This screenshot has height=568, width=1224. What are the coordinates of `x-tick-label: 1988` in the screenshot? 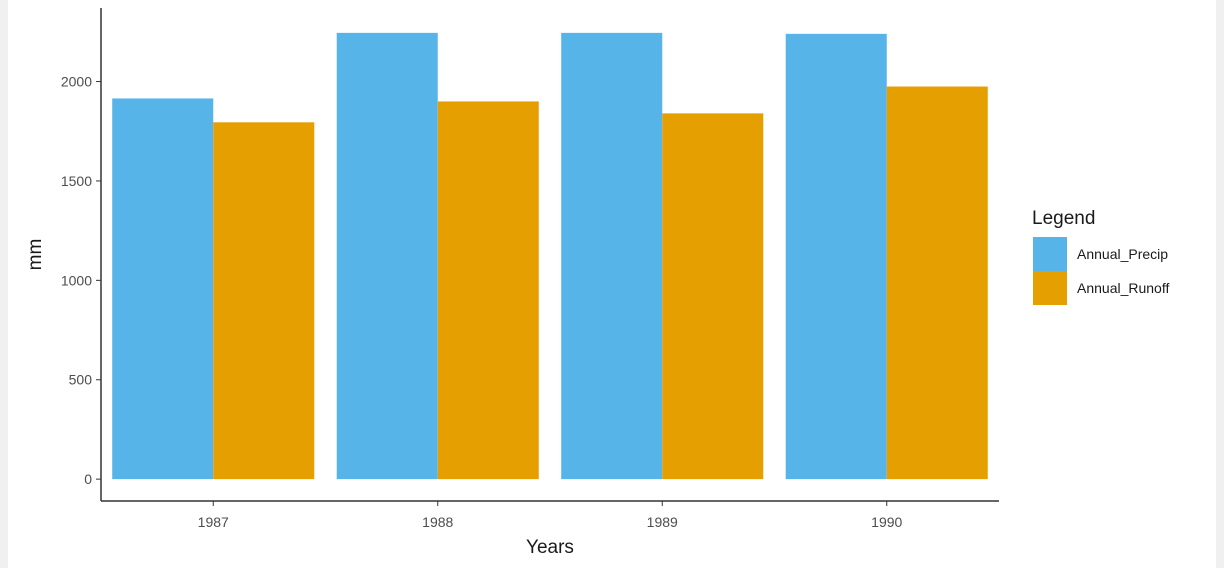 It's located at (437, 522).